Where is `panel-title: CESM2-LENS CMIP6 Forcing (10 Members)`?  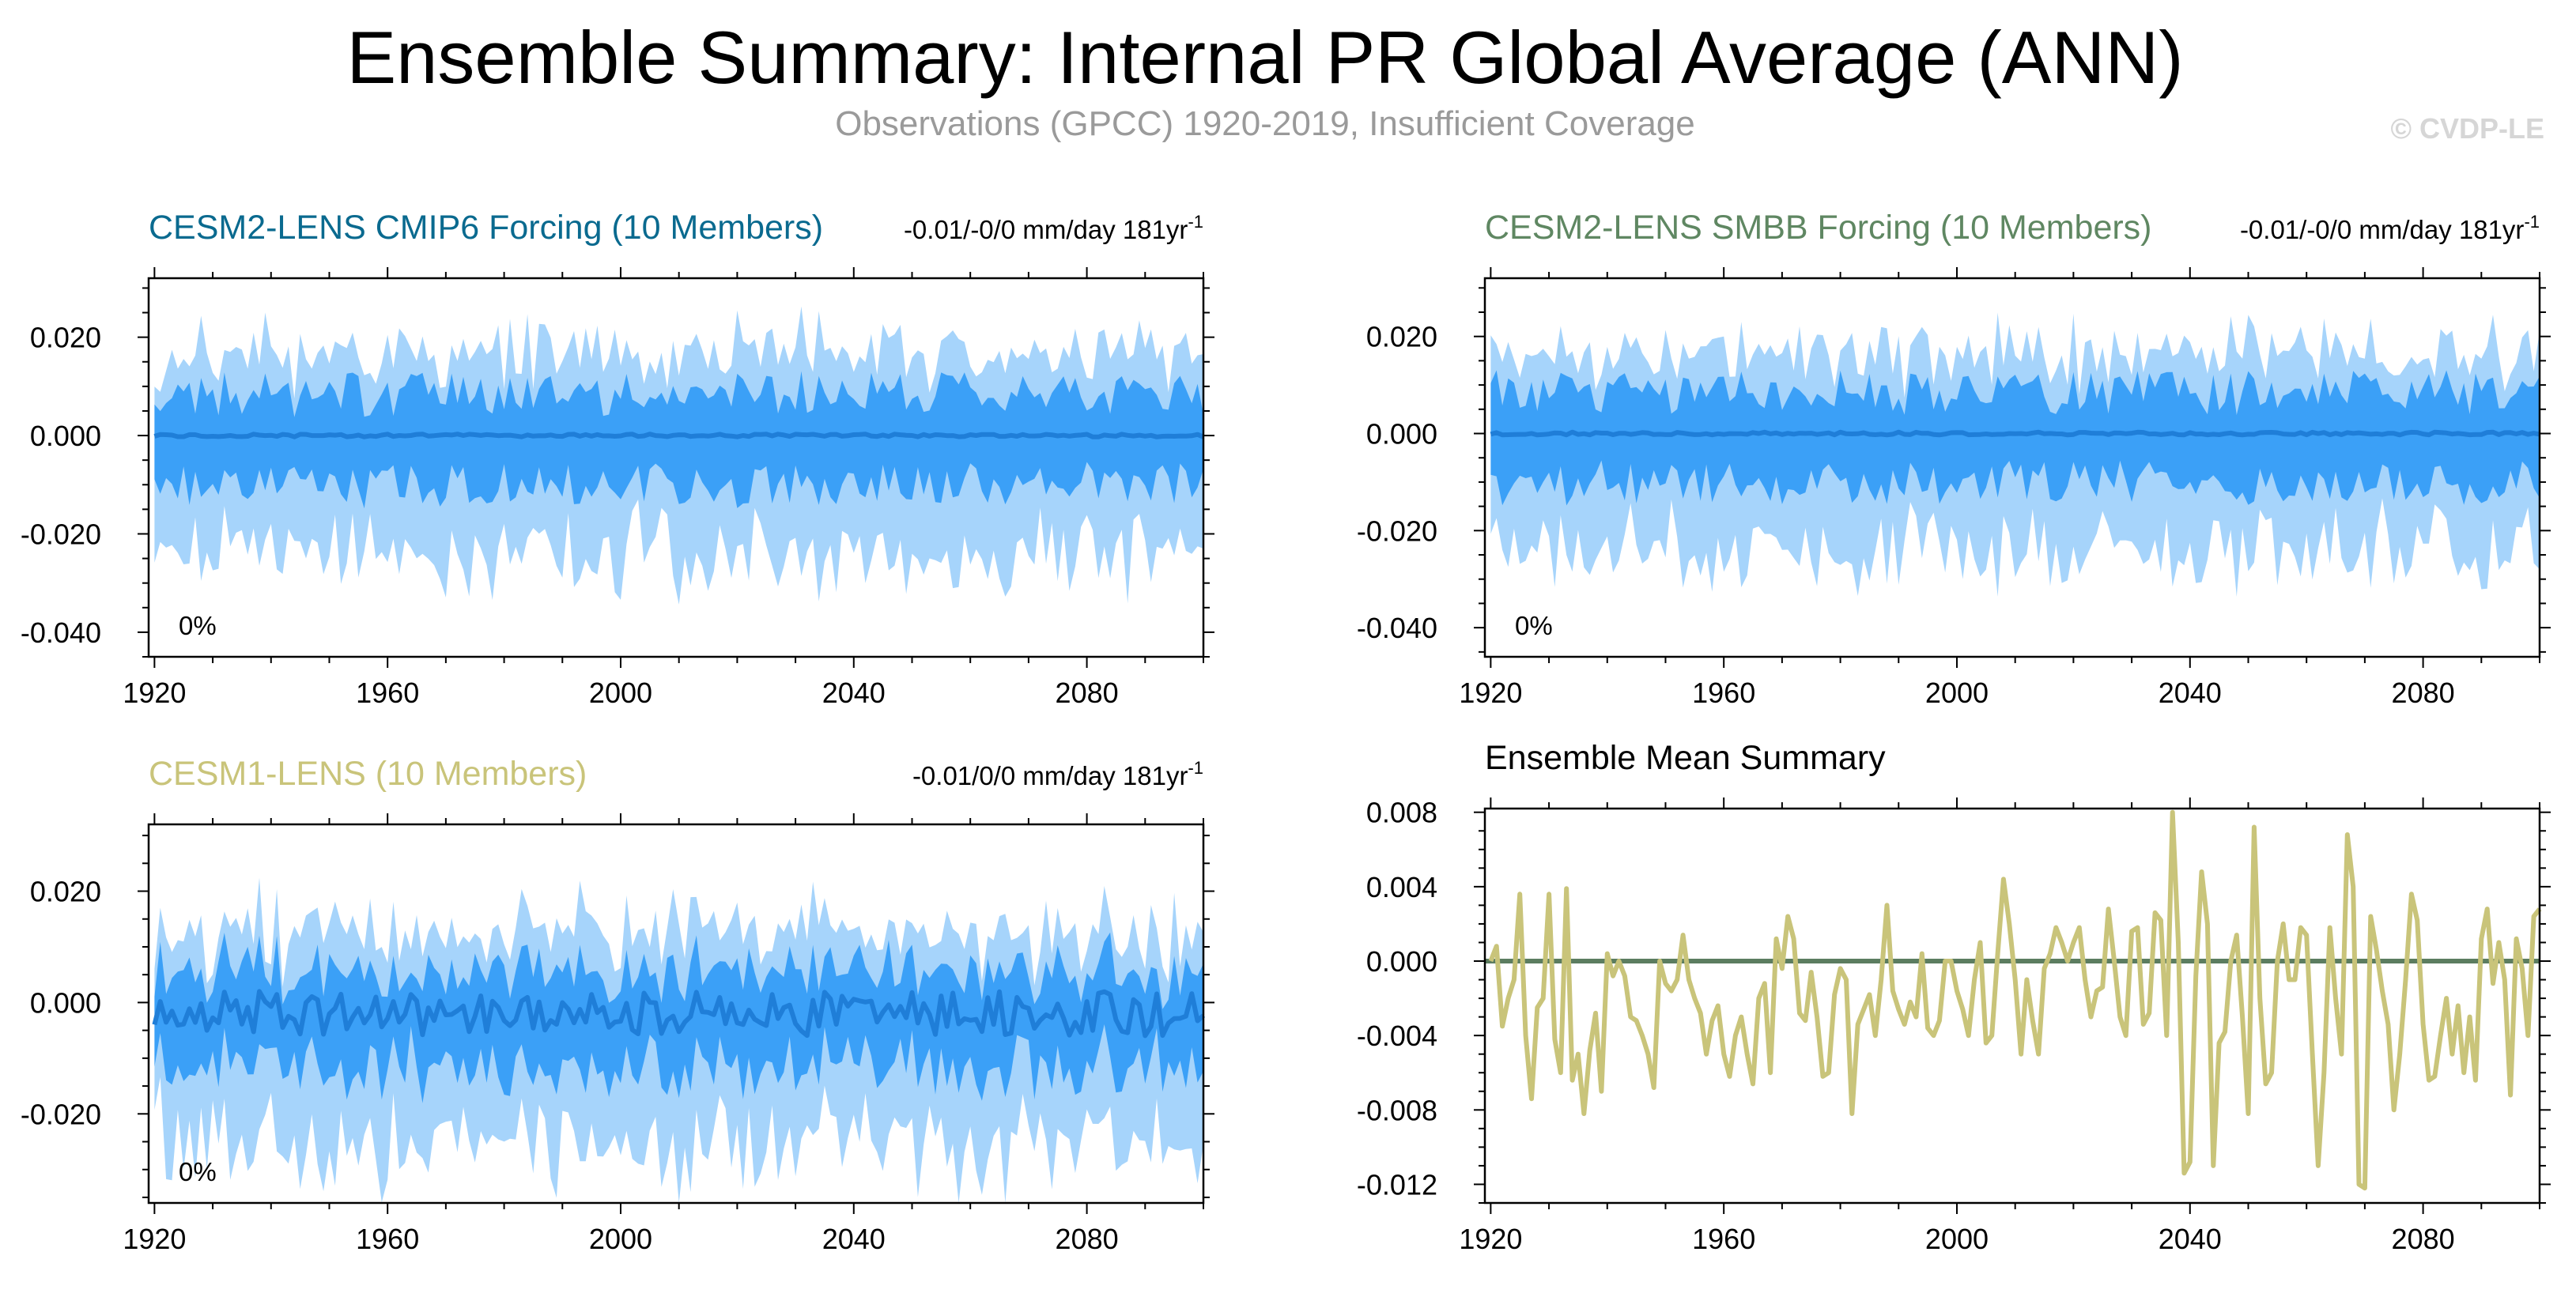
panel-title: CESM2-LENS CMIP6 Forcing (10 Members) is located at coordinates (486, 228).